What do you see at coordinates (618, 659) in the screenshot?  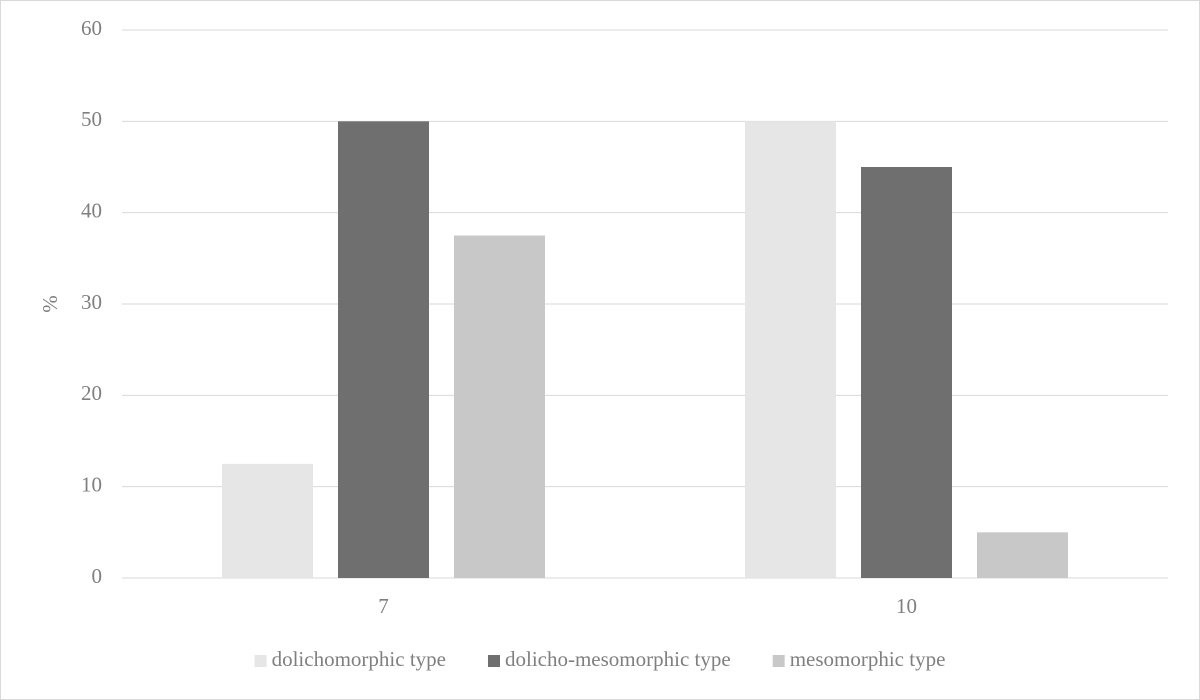 I see `legend-label: dolicho-mesomorphic type` at bounding box center [618, 659].